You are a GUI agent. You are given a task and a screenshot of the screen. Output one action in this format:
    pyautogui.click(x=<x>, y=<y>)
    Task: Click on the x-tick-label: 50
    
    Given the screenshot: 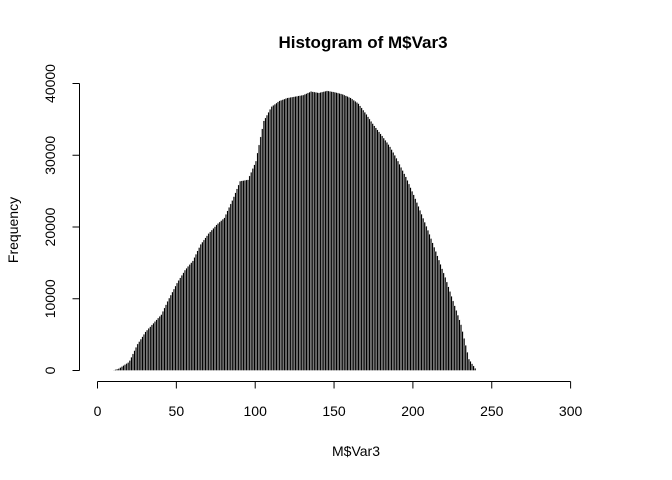 What is the action you would take?
    pyautogui.click(x=177, y=411)
    